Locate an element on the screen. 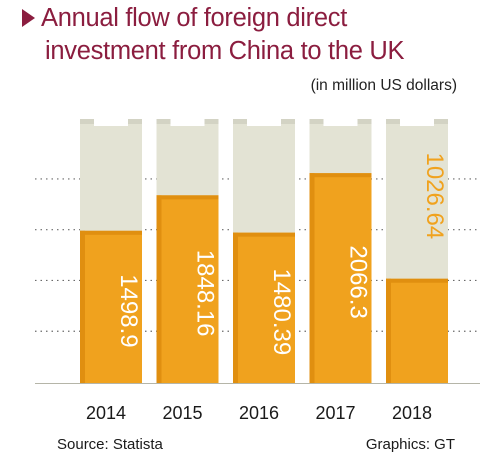 The width and height of the screenshot is (500, 471). bar-edge-2014 is located at coordinates (82, 306).